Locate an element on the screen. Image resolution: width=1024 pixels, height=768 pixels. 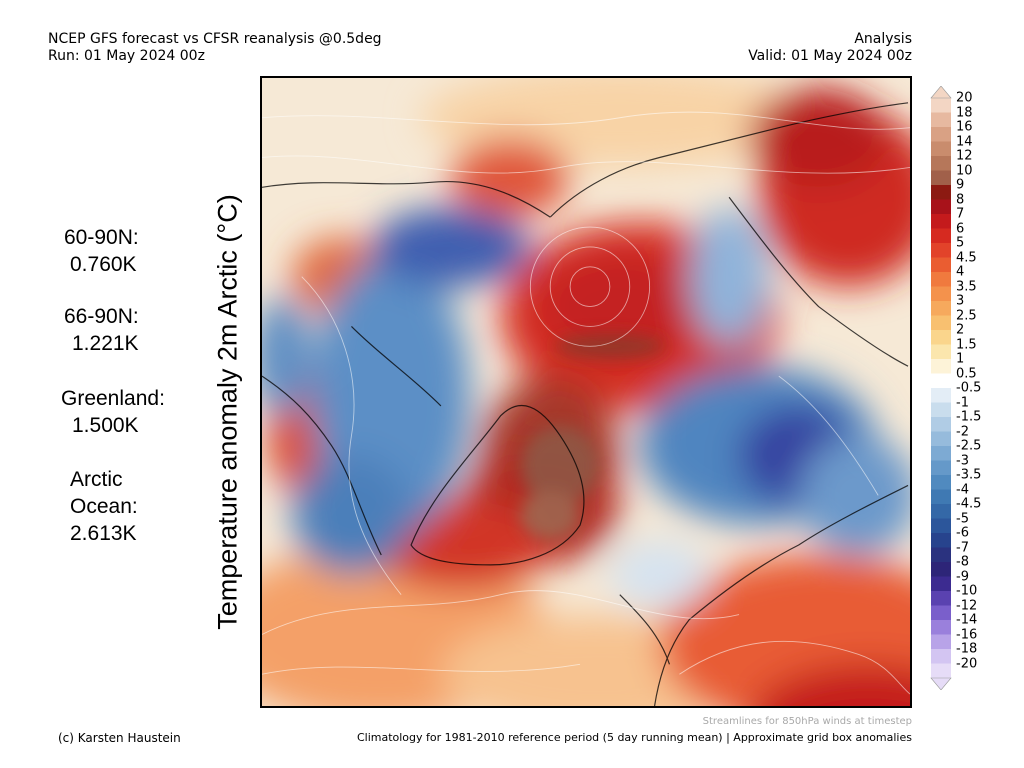
colorbar-tick-label: -2 is located at coordinates (962, 431).